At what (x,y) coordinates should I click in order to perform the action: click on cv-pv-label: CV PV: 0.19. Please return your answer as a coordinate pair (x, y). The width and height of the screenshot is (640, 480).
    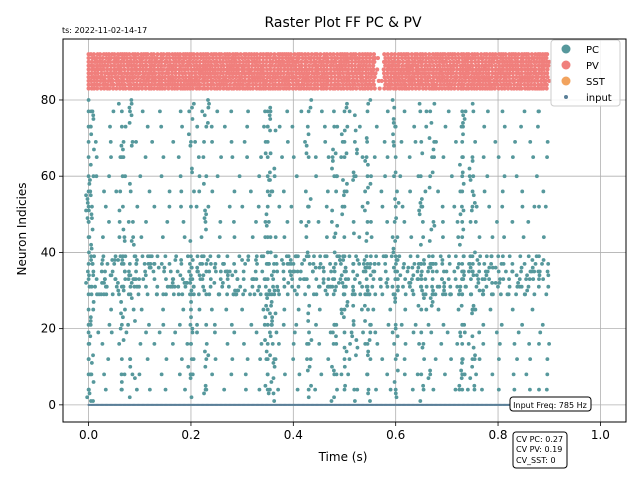
    Looking at the image, I should click on (539, 449).